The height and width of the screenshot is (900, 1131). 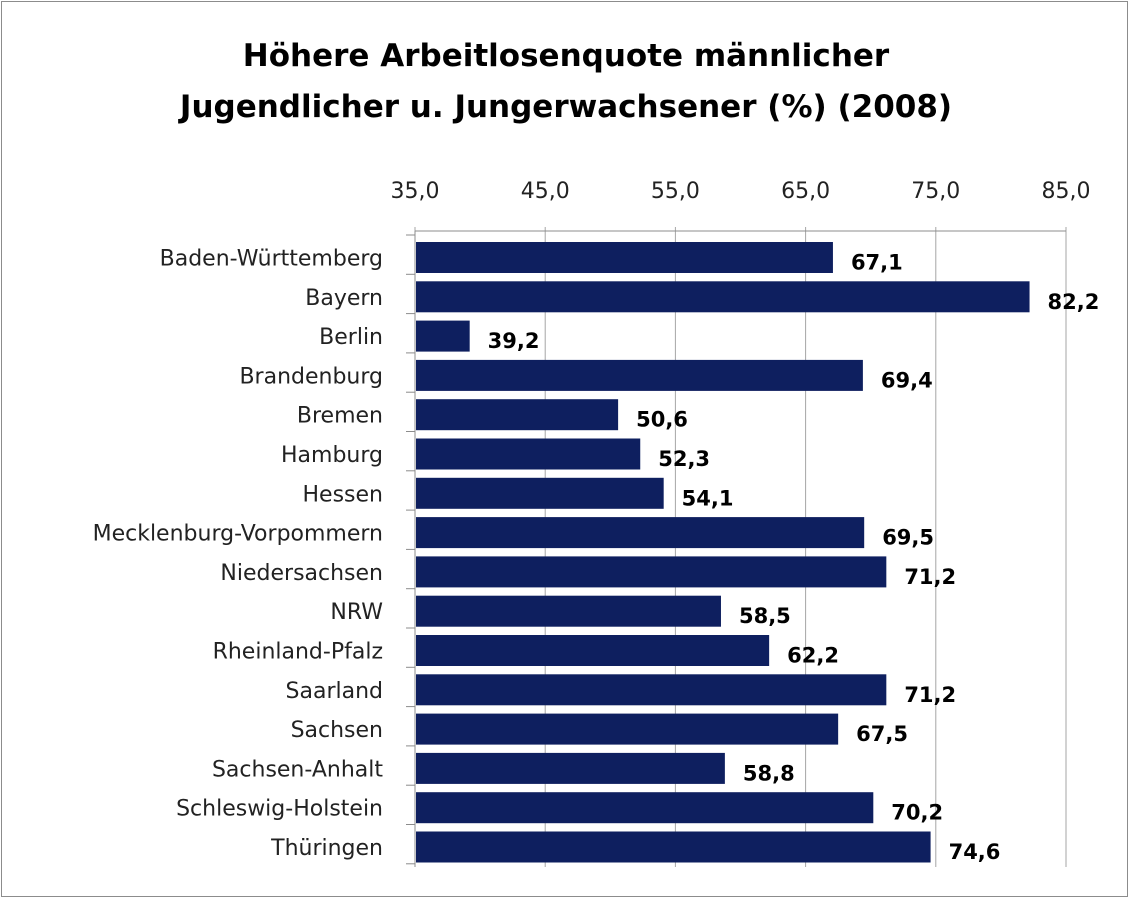 I want to click on category-label: Bayern, so click(x=344, y=298).